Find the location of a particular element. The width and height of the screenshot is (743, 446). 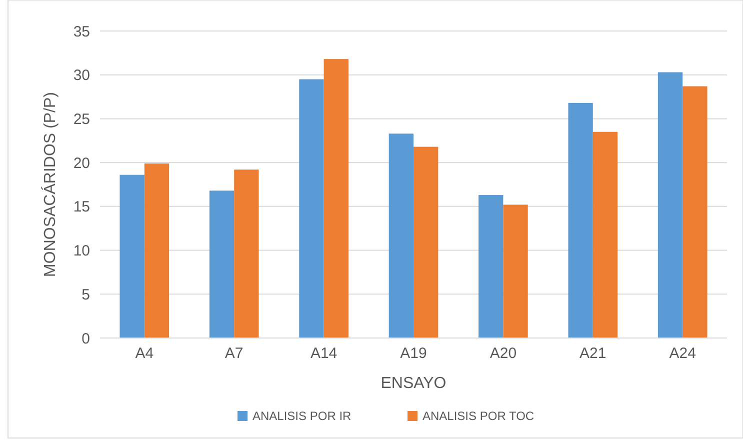

y-tick-label: 10 is located at coordinates (81, 251).